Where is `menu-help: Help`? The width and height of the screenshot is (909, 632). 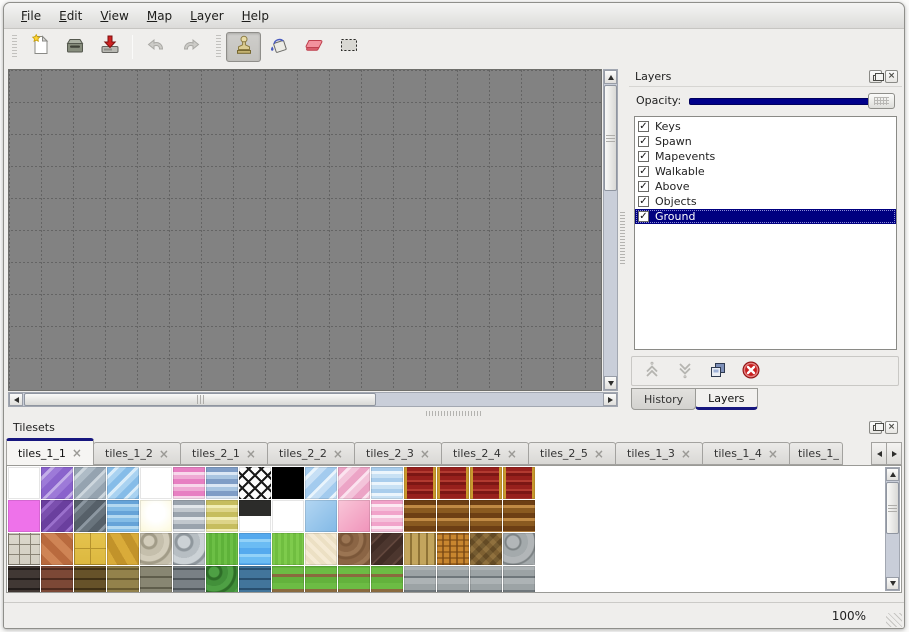 menu-help: Help is located at coordinates (255, 15).